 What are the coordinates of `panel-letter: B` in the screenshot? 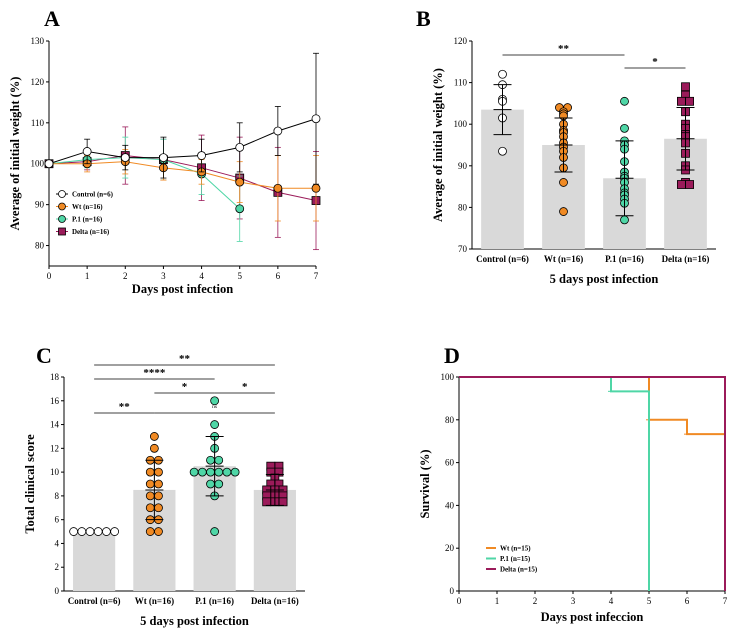 It's located at (423, 18).